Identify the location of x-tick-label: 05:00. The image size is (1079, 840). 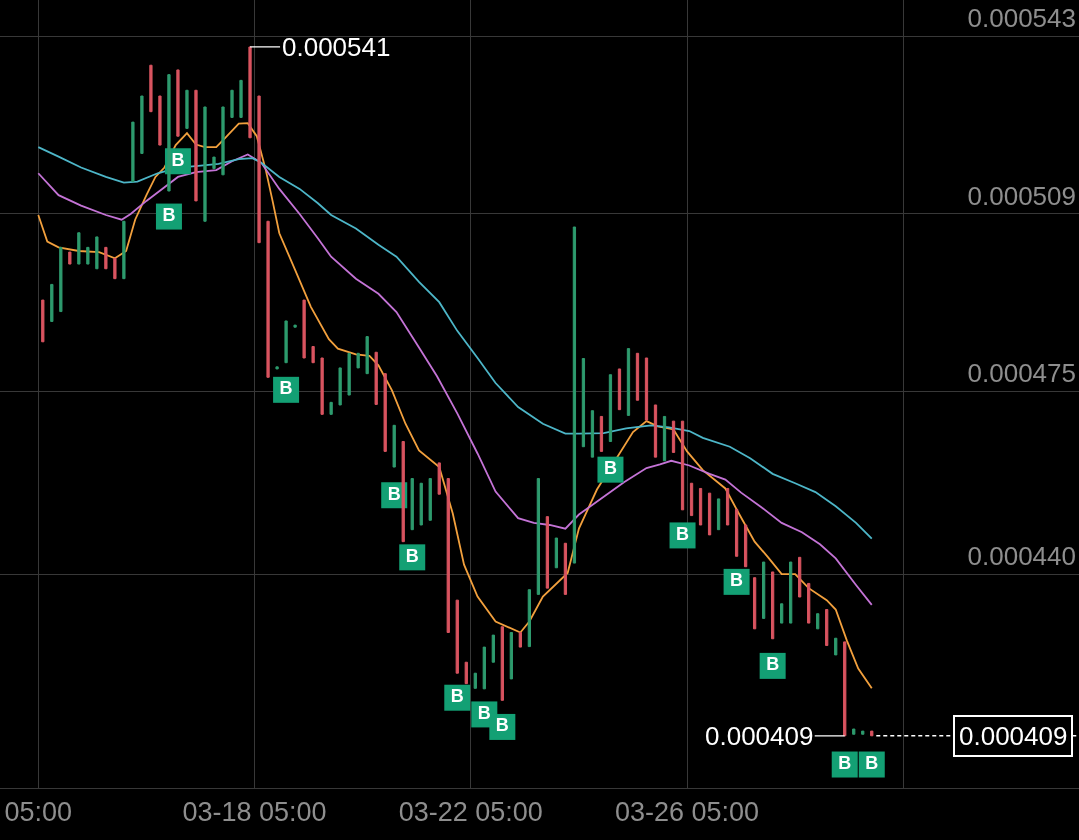
(38, 812).